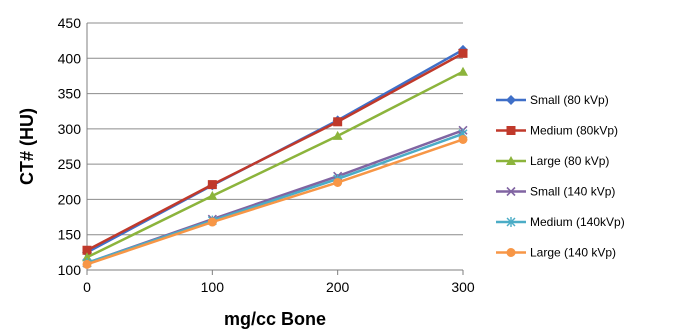 This screenshot has width=674, height=331. What do you see at coordinates (573, 253) in the screenshot?
I see `legend-label: Large (140 kVp)` at bounding box center [573, 253].